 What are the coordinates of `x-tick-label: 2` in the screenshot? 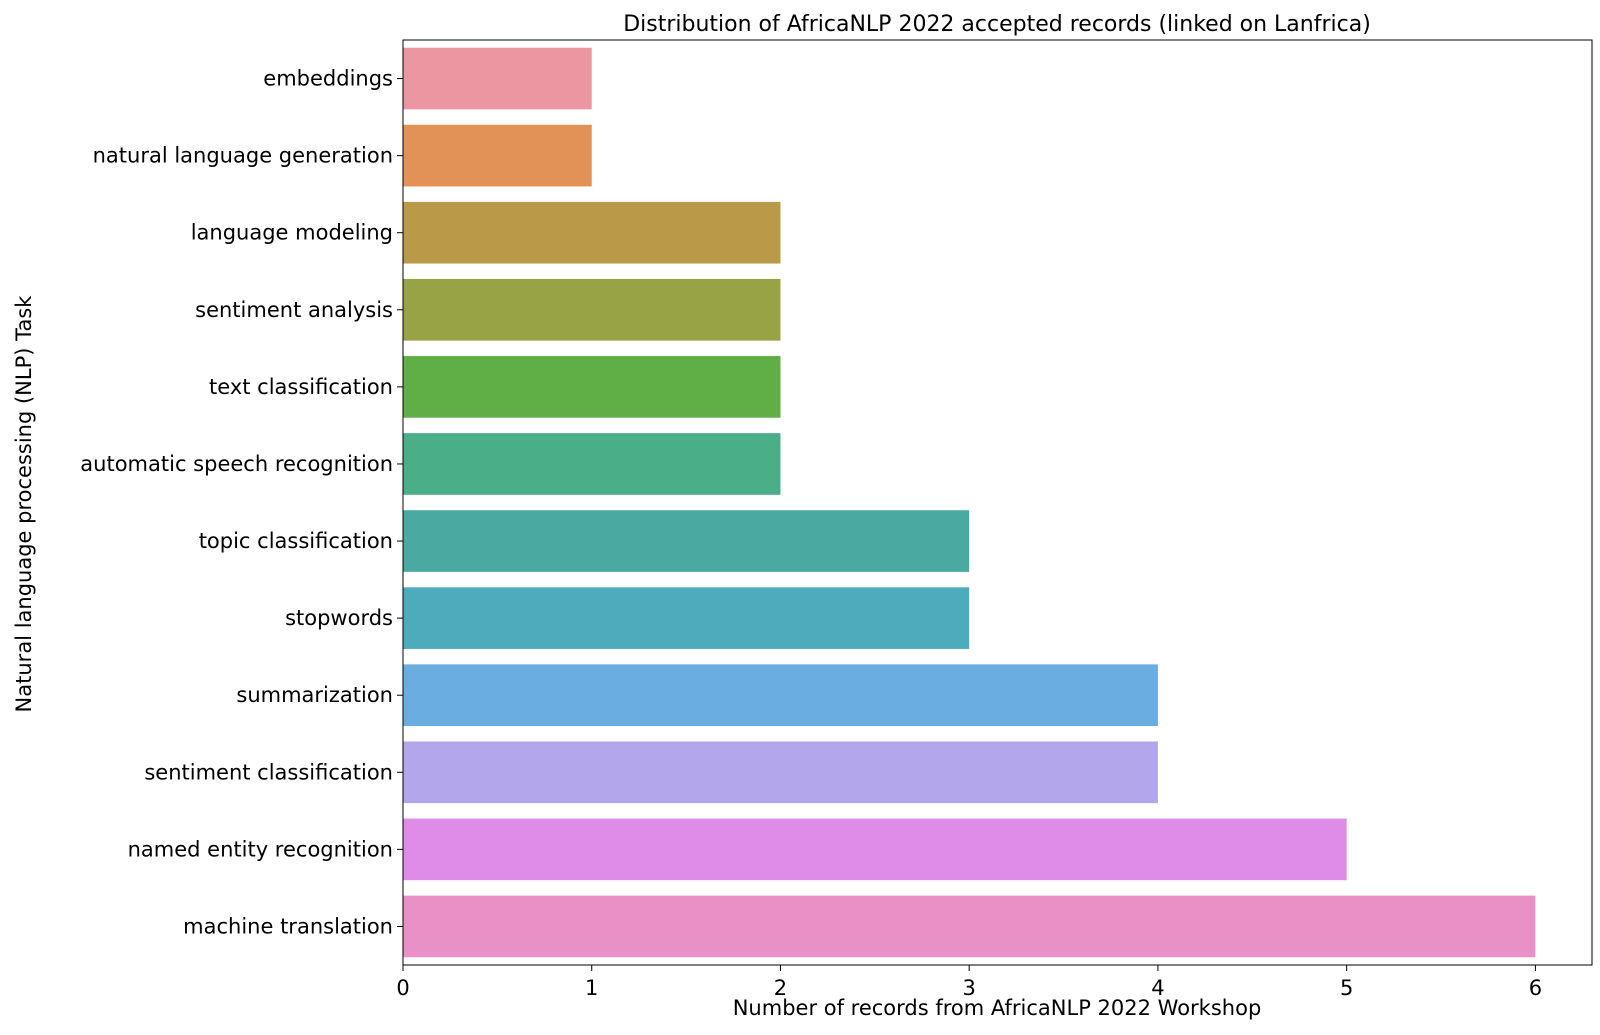 It's located at (780, 988).